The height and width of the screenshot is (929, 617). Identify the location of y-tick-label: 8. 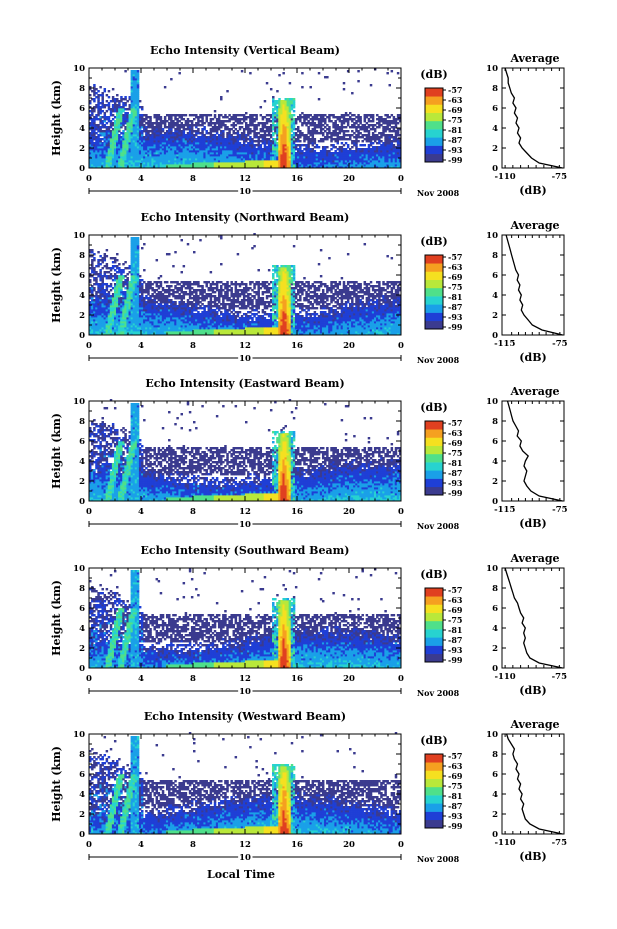
(82, 89).